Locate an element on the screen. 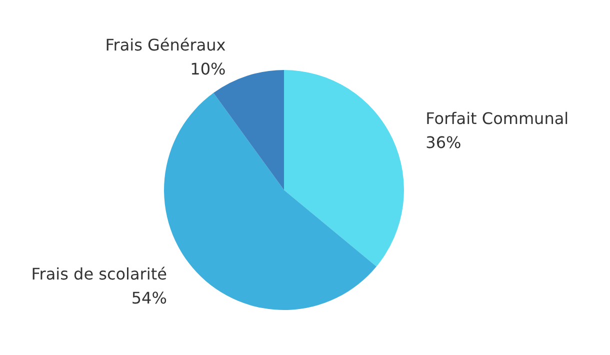  data-label: 10% is located at coordinates (208, 68).